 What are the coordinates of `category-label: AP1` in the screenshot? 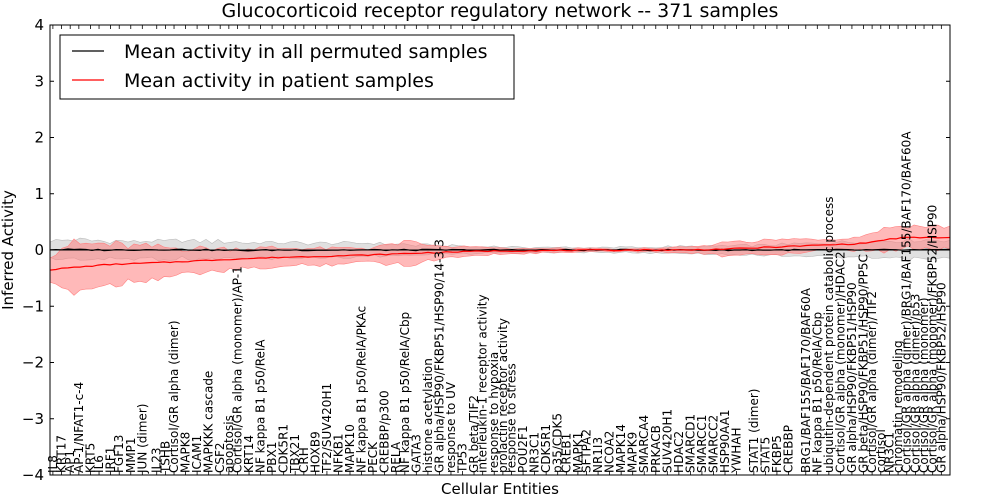 It's located at (70, 461).